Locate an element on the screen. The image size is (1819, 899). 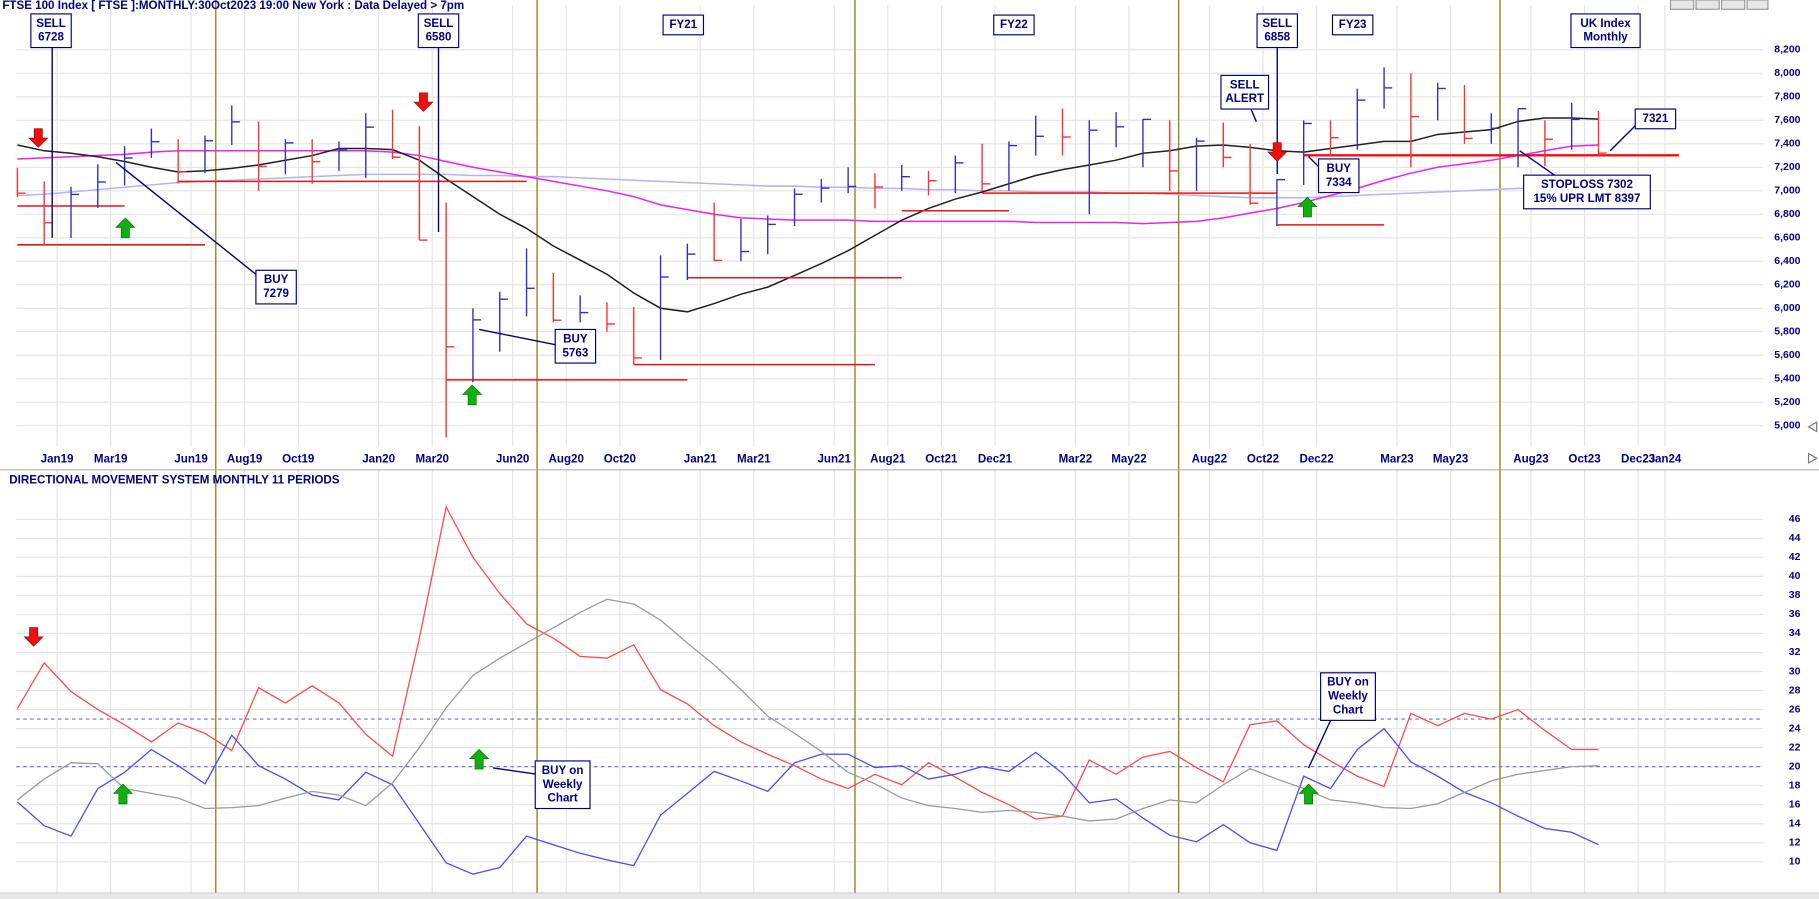
x-tick-label: Oct19 is located at coordinates (298, 458).